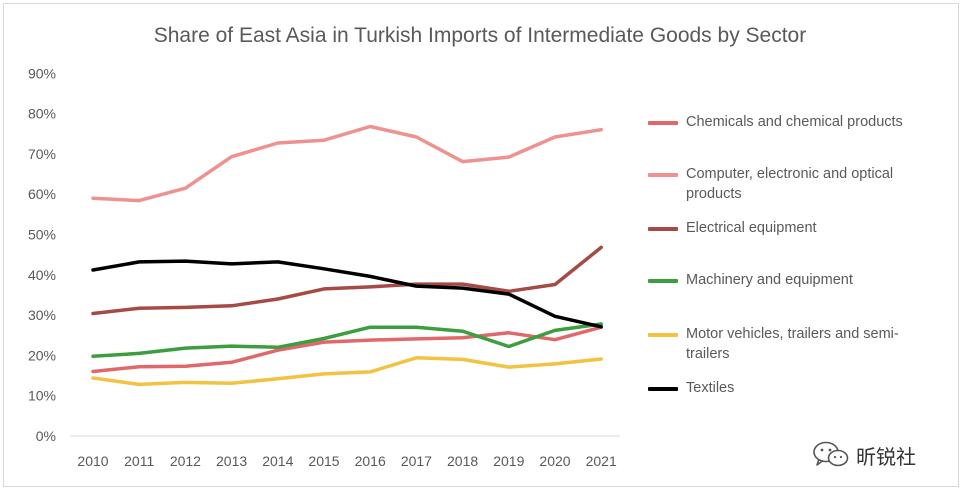 The height and width of the screenshot is (498, 964). What do you see at coordinates (42, 194) in the screenshot?
I see `y-tick-label: 60%` at bounding box center [42, 194].